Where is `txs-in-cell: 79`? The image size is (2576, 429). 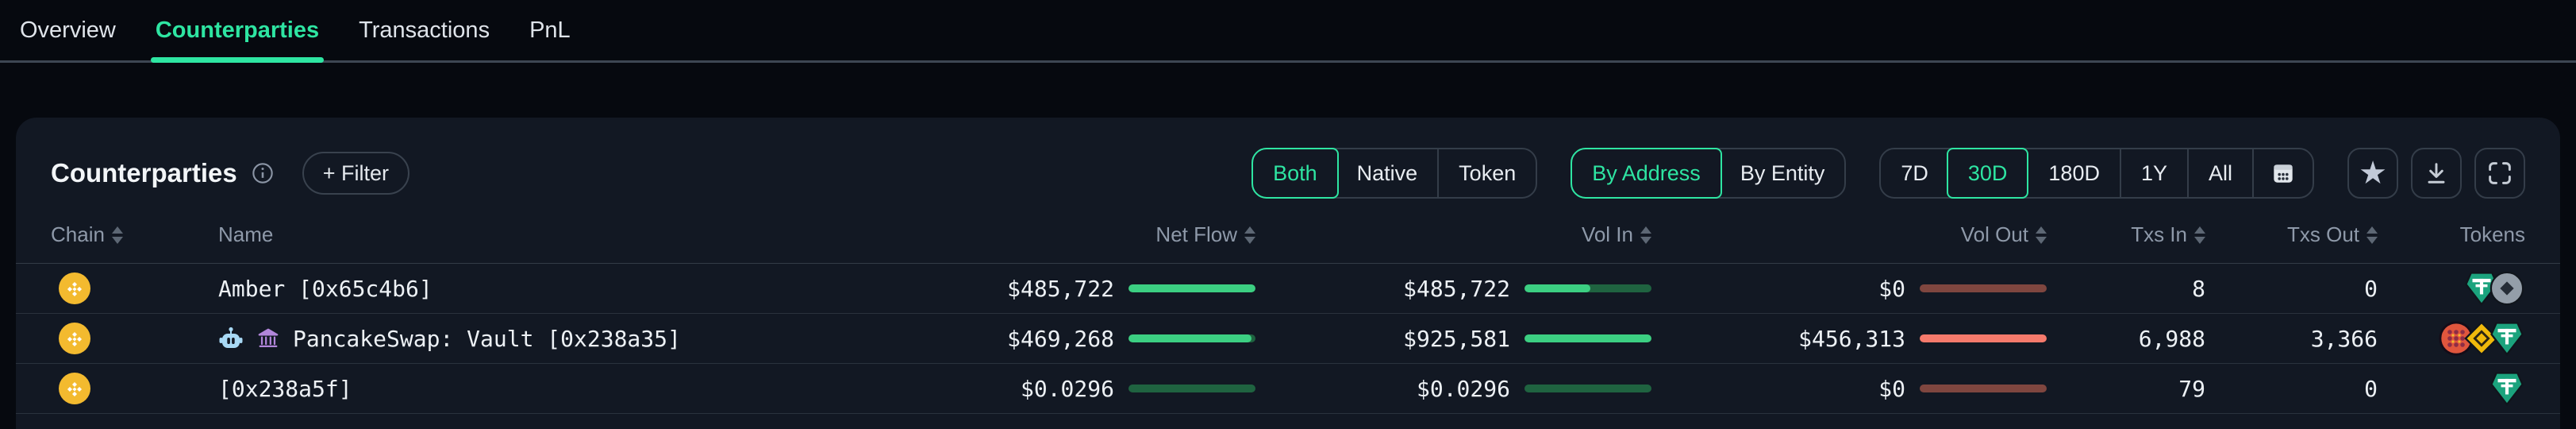
txs-in-cell: 79 is located at coordinates (2126, 389).